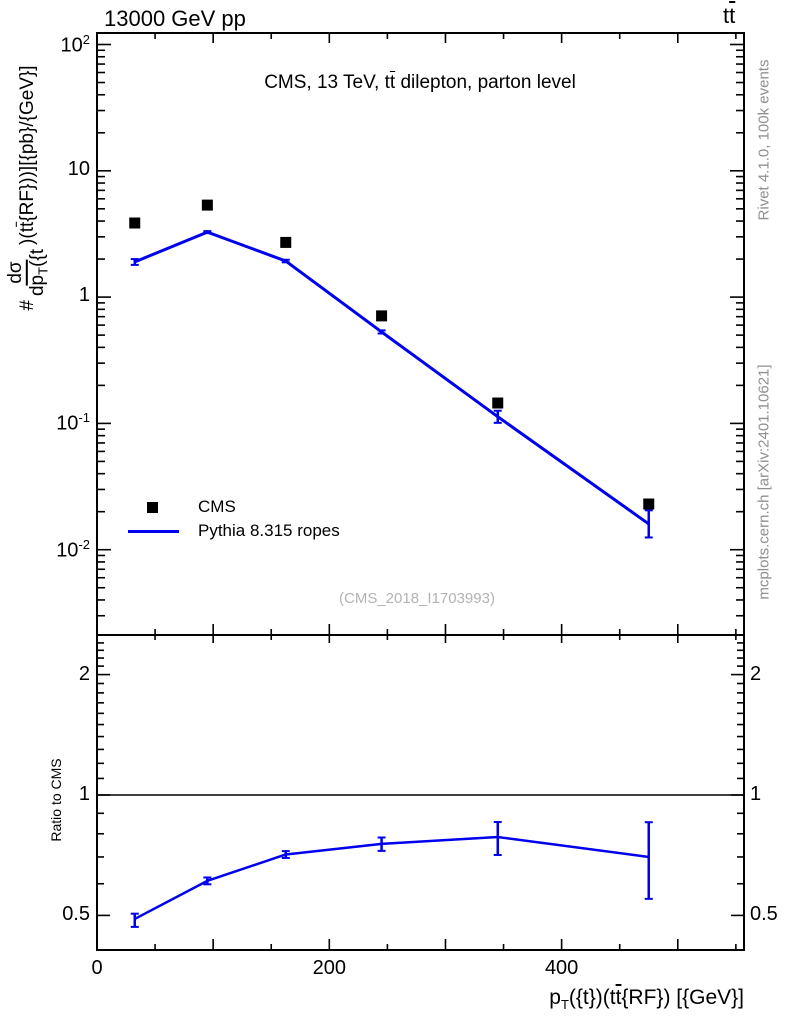  Describe the element at coordinates (84, 673) in the screenshot. I see `ratio-tick-label-left: 2` at that location.